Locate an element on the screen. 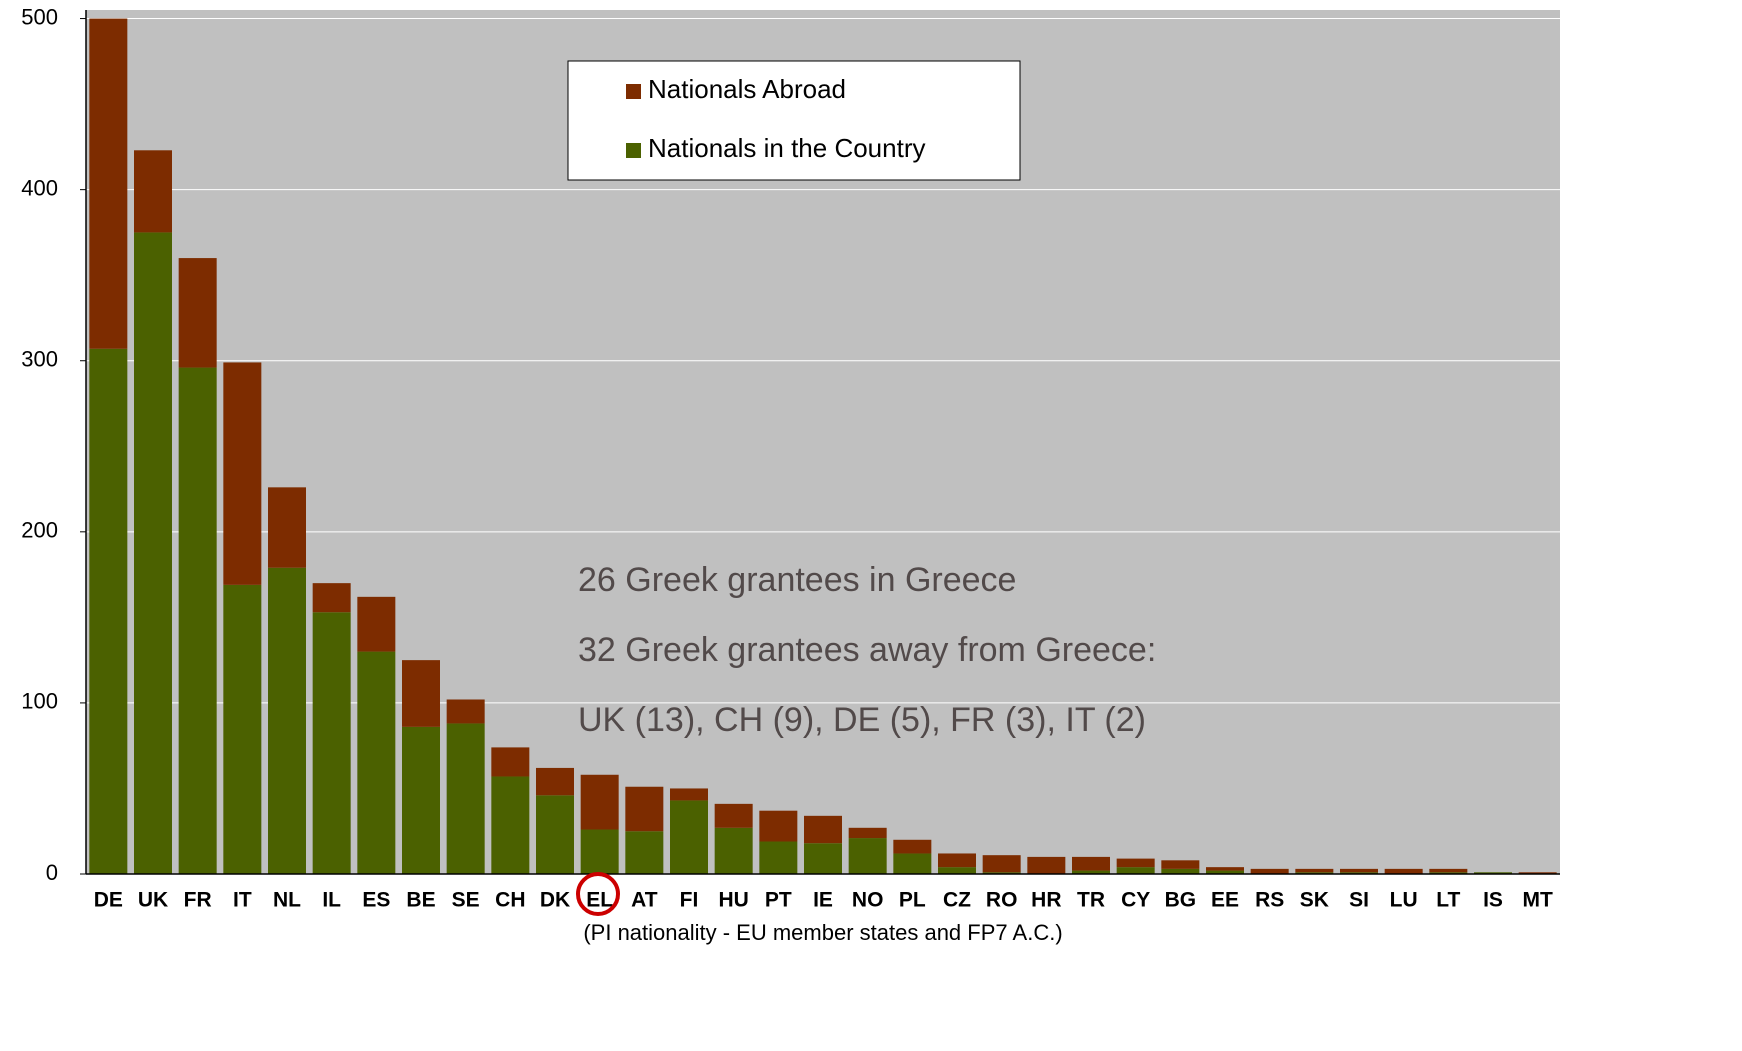  x-tick-label: FR is located at coordinates (198, 900).